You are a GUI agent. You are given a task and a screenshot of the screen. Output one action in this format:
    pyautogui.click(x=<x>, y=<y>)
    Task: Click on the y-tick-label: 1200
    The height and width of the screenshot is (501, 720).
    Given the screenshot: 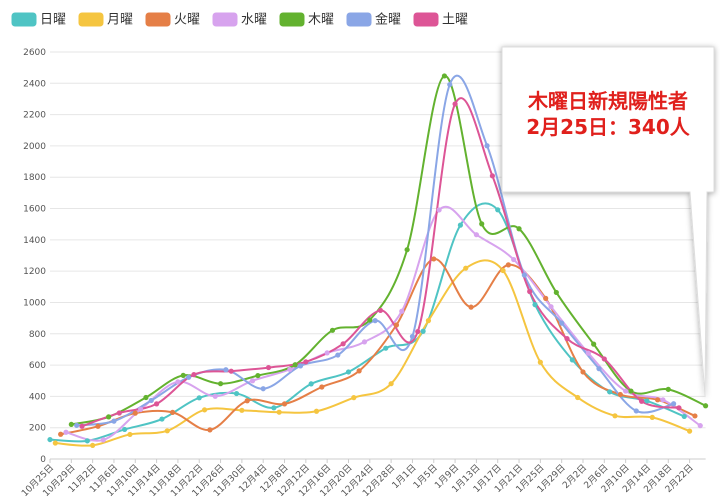 What is the action you would take?
    pyautogui.click(x=34, y=272)
    